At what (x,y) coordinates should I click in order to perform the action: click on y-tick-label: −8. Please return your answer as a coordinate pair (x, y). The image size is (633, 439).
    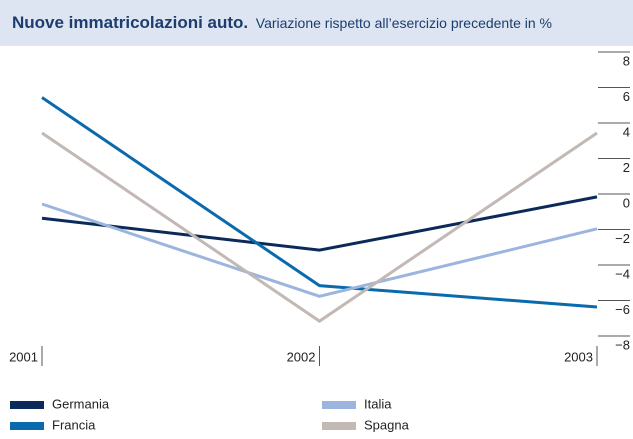
    Looking at the image, I should click on (622, 344).